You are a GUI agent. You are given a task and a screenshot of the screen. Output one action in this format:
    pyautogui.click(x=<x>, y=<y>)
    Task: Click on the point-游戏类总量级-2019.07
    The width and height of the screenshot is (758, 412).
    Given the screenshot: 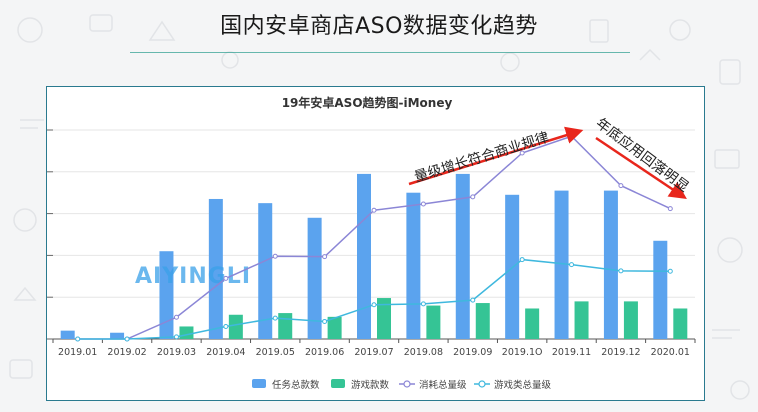 What is the action you would take?
    pyautogui.click(x=374, y=305)
    